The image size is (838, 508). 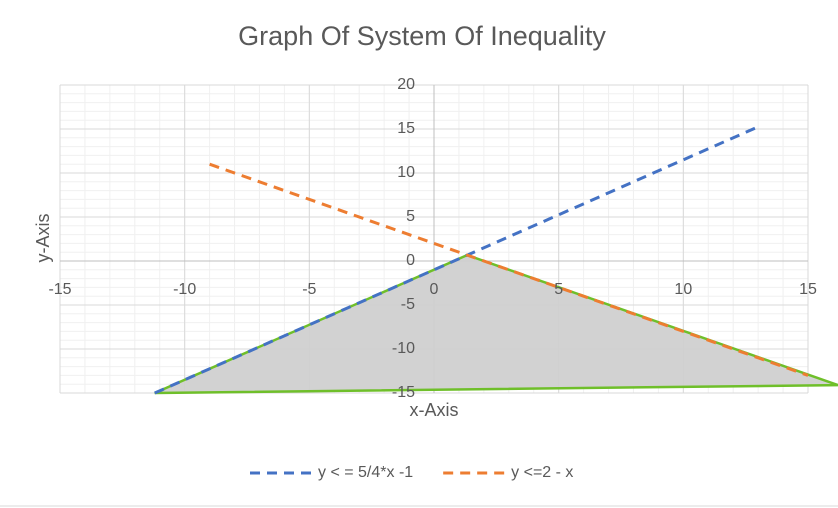 I want to click on y-tick-label: 5, so click(x=410, y=216).